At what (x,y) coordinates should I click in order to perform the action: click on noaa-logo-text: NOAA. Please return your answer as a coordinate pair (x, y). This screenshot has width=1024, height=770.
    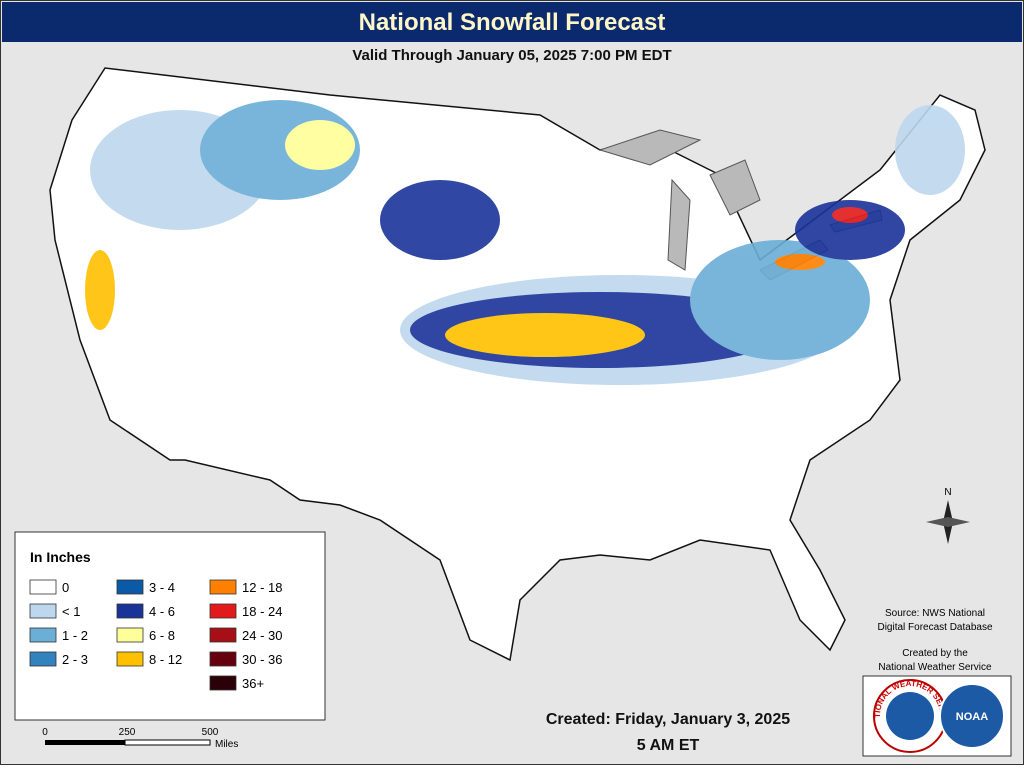
    Looking at the image, I should click on (972, 717).